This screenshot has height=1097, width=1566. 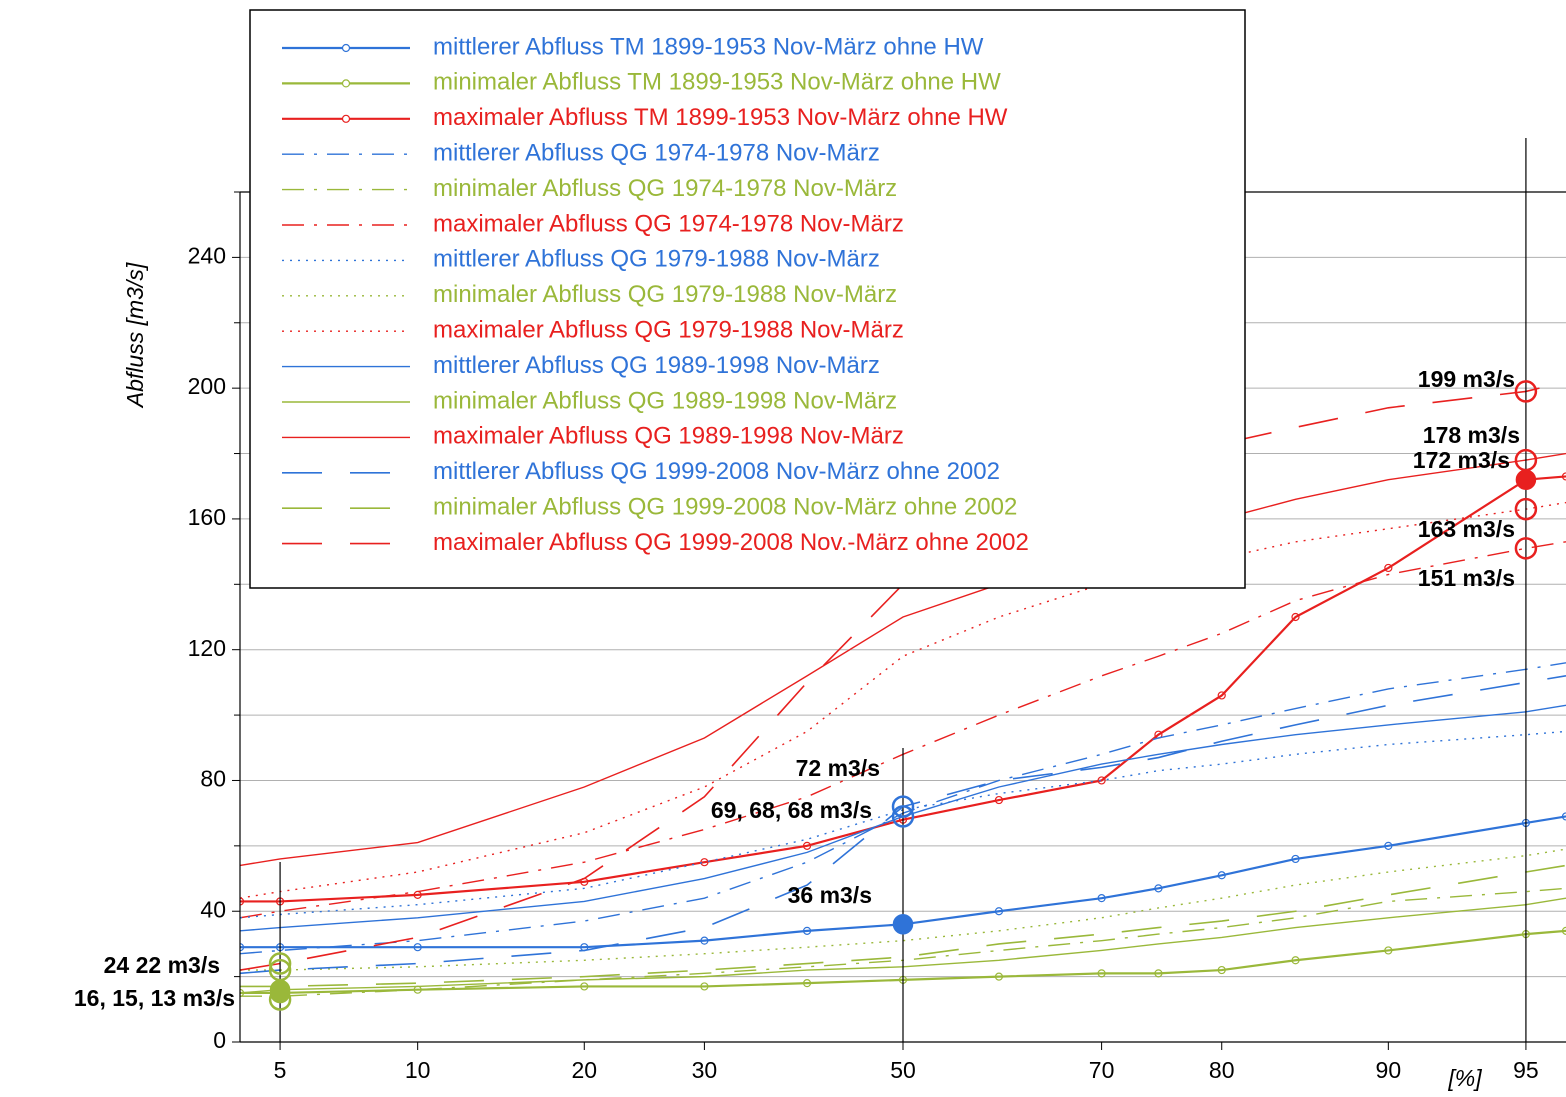 I want to click on x-tick-label: 5, so click(x=280, y=1070).